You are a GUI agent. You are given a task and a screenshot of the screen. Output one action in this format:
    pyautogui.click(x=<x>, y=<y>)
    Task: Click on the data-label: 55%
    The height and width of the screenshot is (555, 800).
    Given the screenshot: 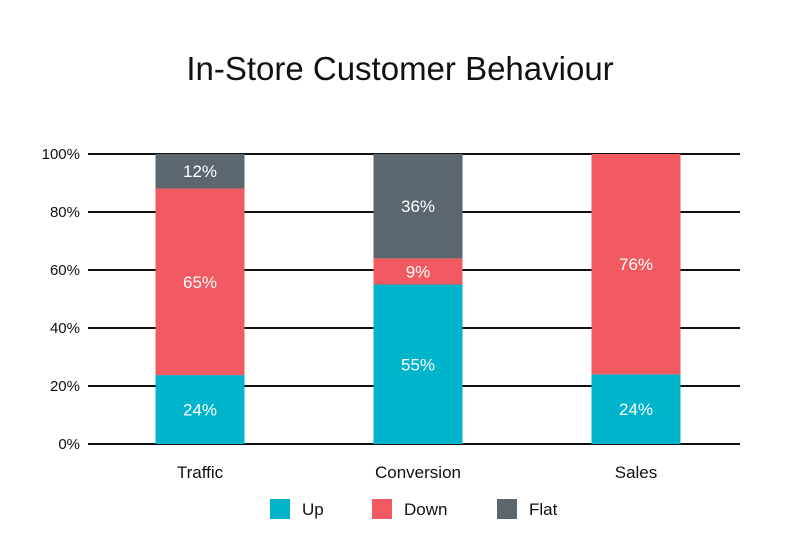 What is the action you would take?
    pyautogui.click(x=418, y=364)
    